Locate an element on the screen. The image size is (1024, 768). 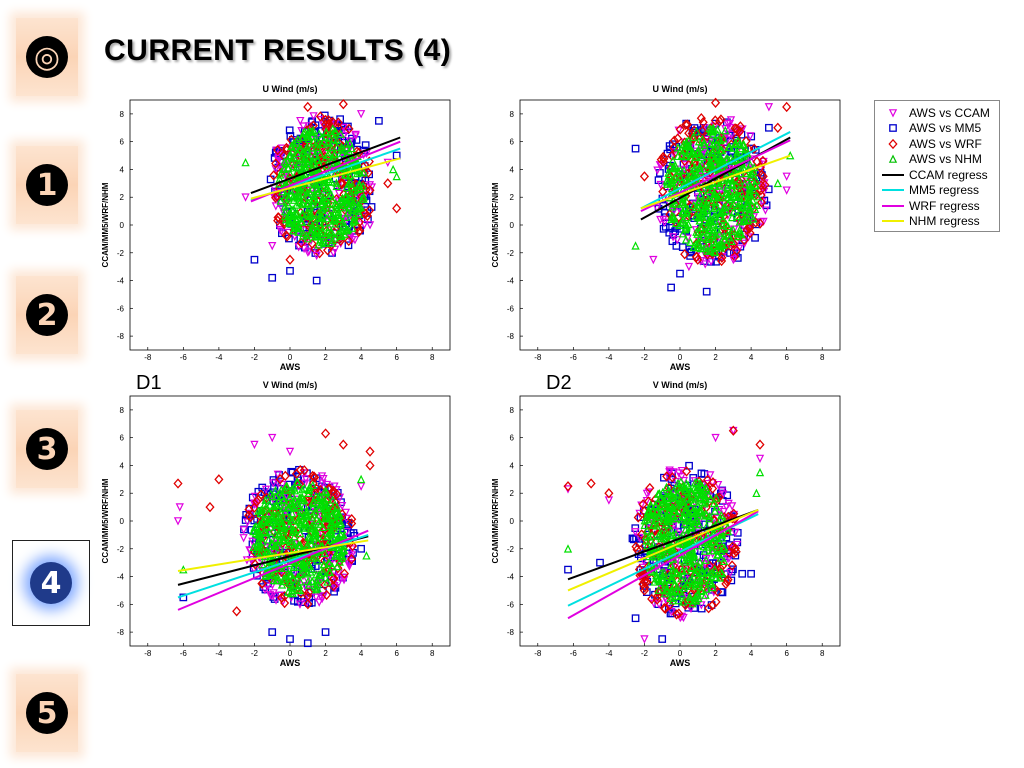
nav-button-3: 3 is located at coordinates (47, 449).